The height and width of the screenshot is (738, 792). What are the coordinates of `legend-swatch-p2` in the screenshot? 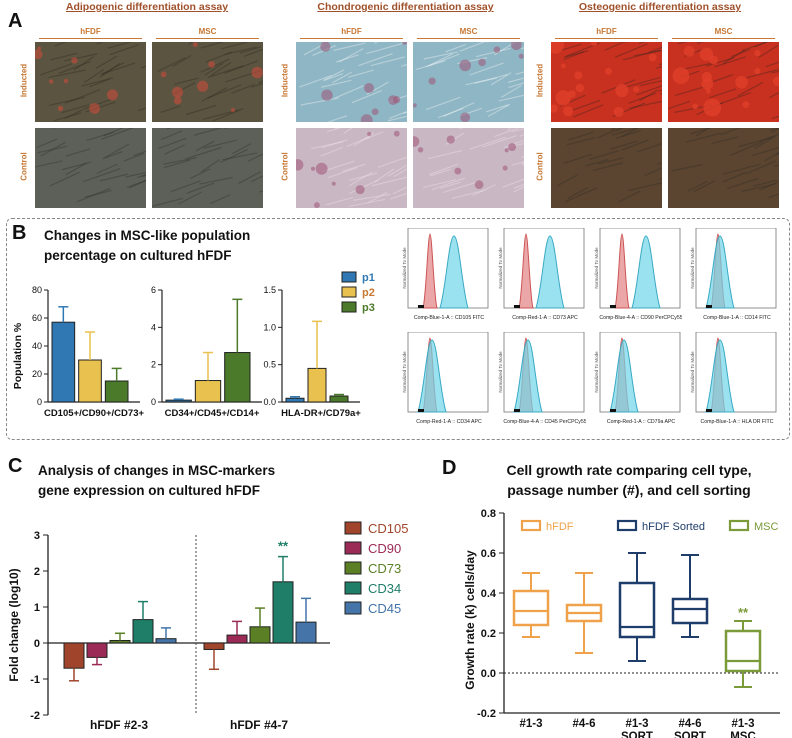 It's located at (349, 292).